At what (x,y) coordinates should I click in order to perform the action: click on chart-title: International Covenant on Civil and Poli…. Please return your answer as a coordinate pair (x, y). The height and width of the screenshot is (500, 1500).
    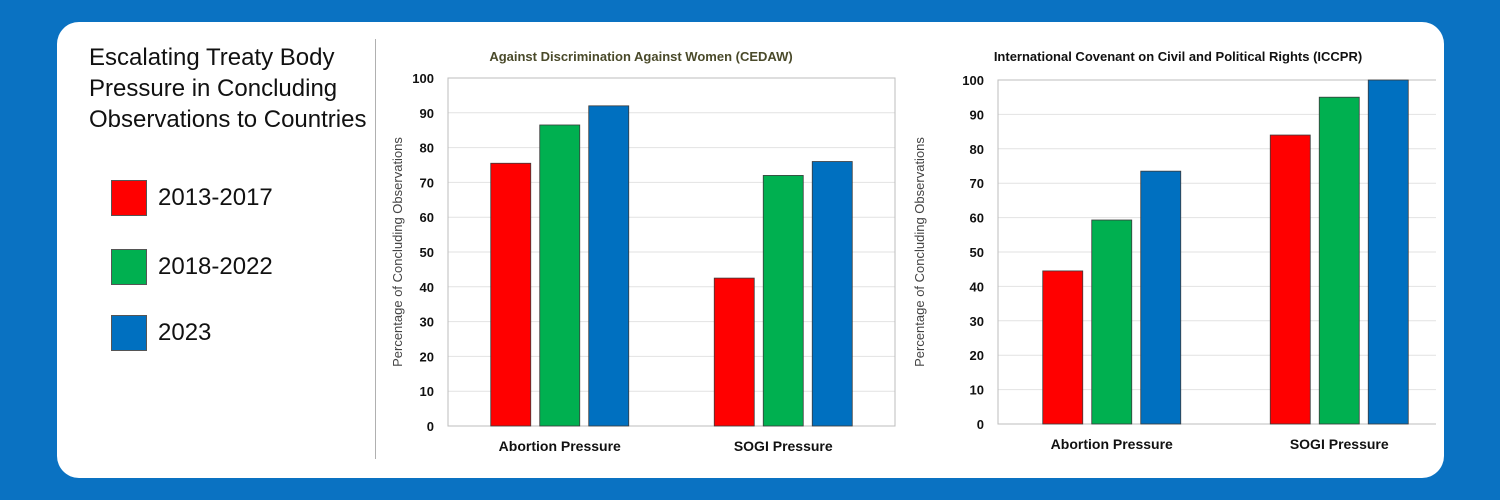
    Looking at the image, I should click on (1178, 56).